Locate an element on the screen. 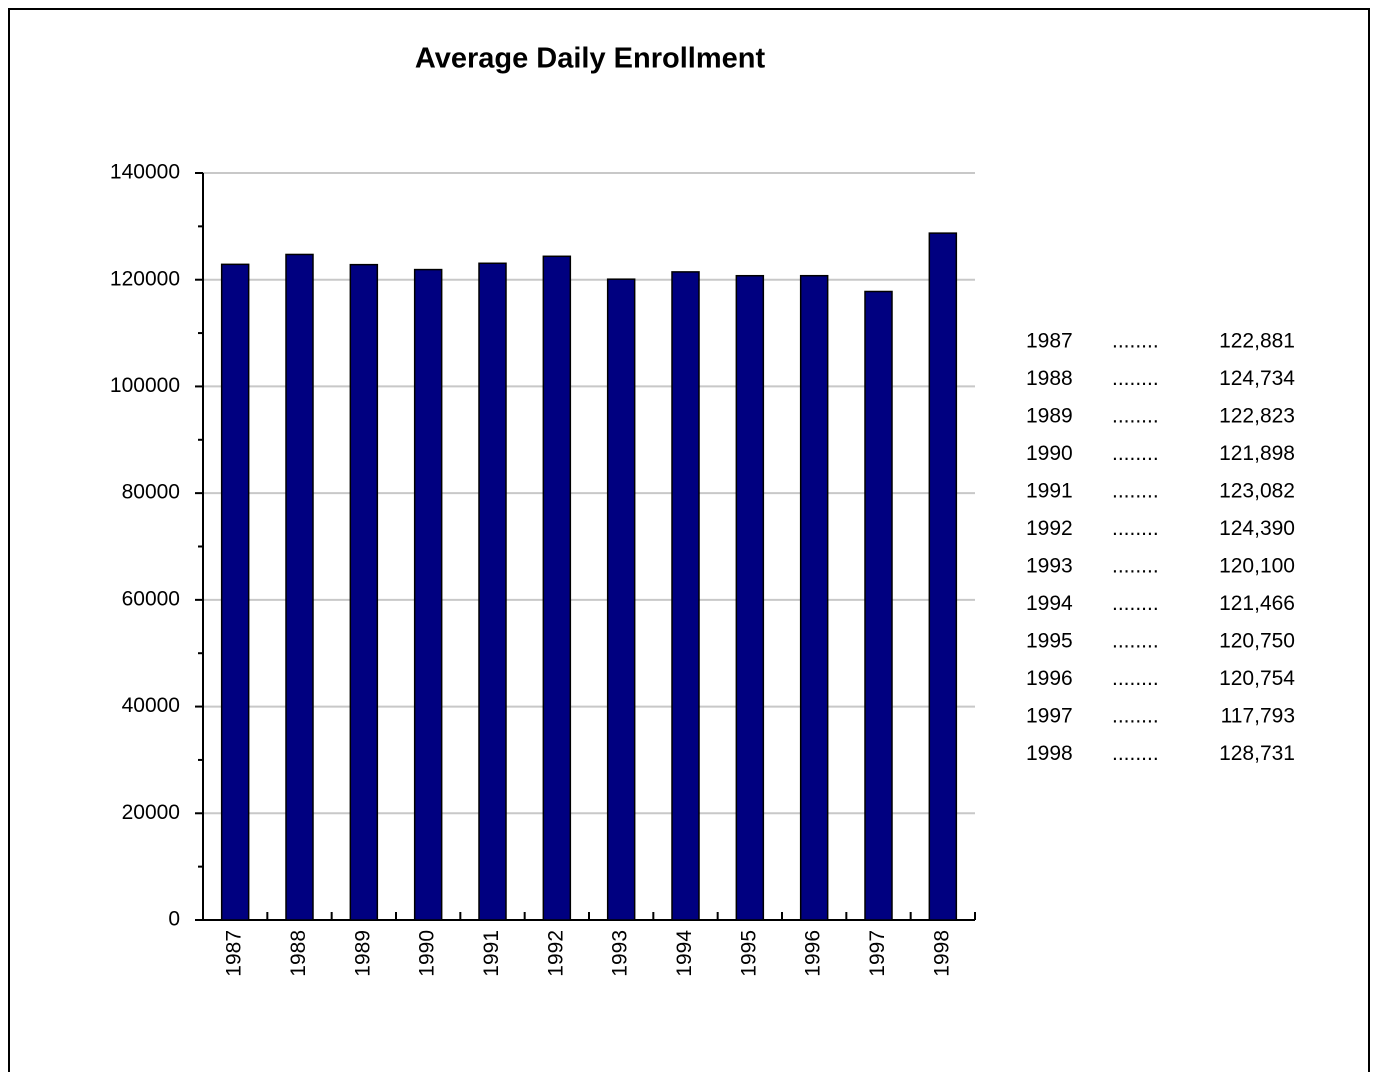 The height and width of the screenshot is (1072, 1378). table-value: 120,754 is located at coordinates (1257, 678).